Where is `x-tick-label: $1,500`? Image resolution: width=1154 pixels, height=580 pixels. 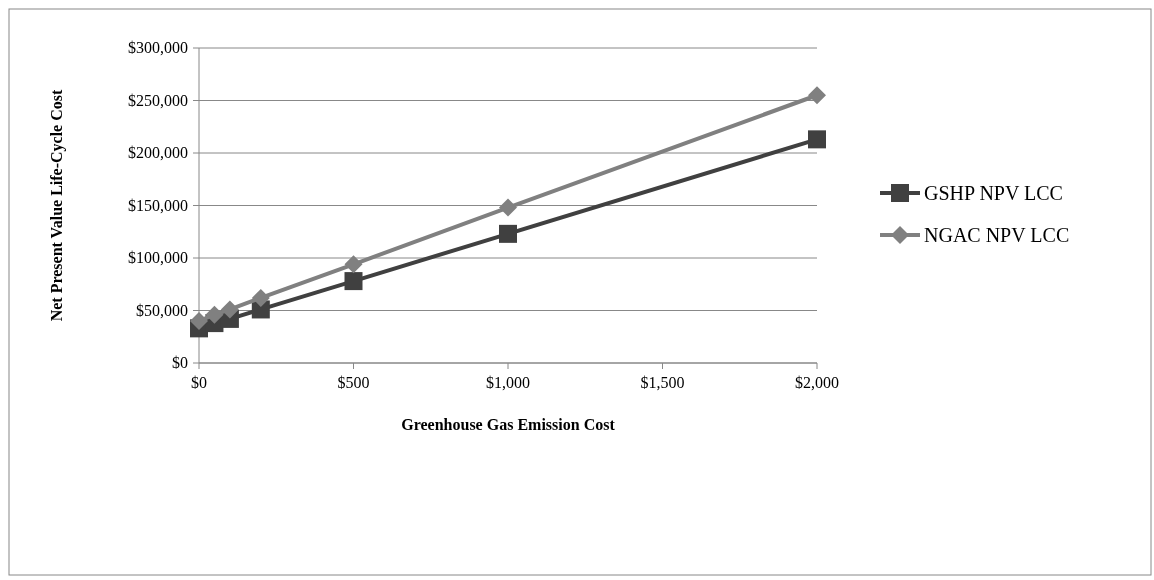 x-tick-label: $1,500 is located at coordinates (662, 382).